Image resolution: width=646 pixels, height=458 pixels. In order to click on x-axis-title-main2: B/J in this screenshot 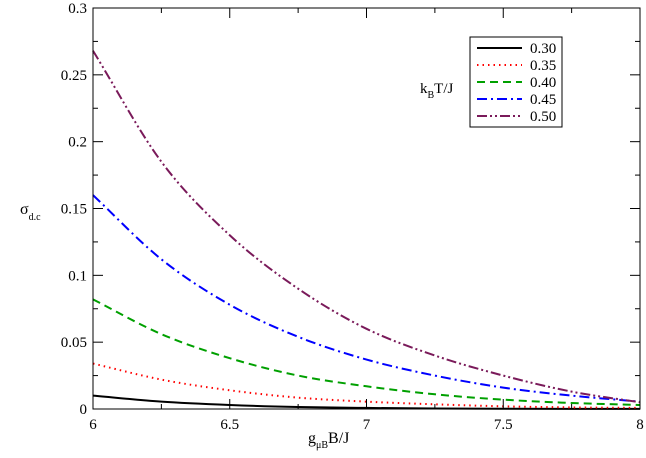, I will do `click(338, 438)`.